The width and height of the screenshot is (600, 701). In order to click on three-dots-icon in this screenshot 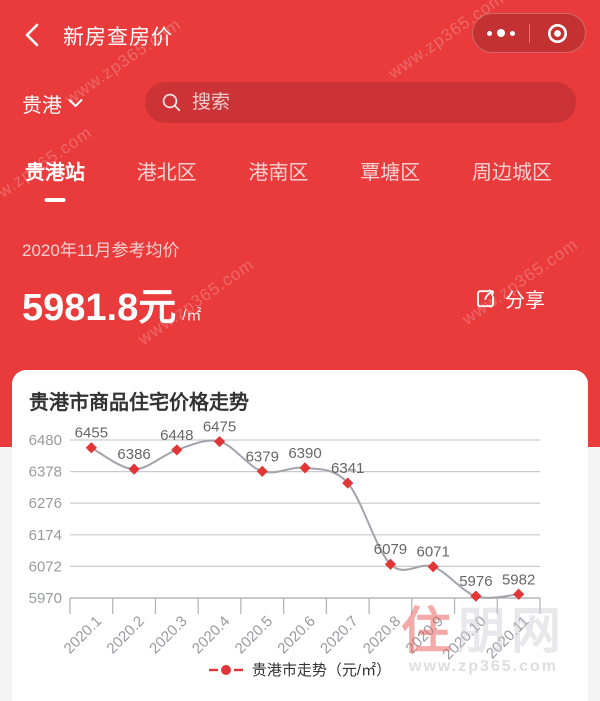, I will do `click(500, 33)`.